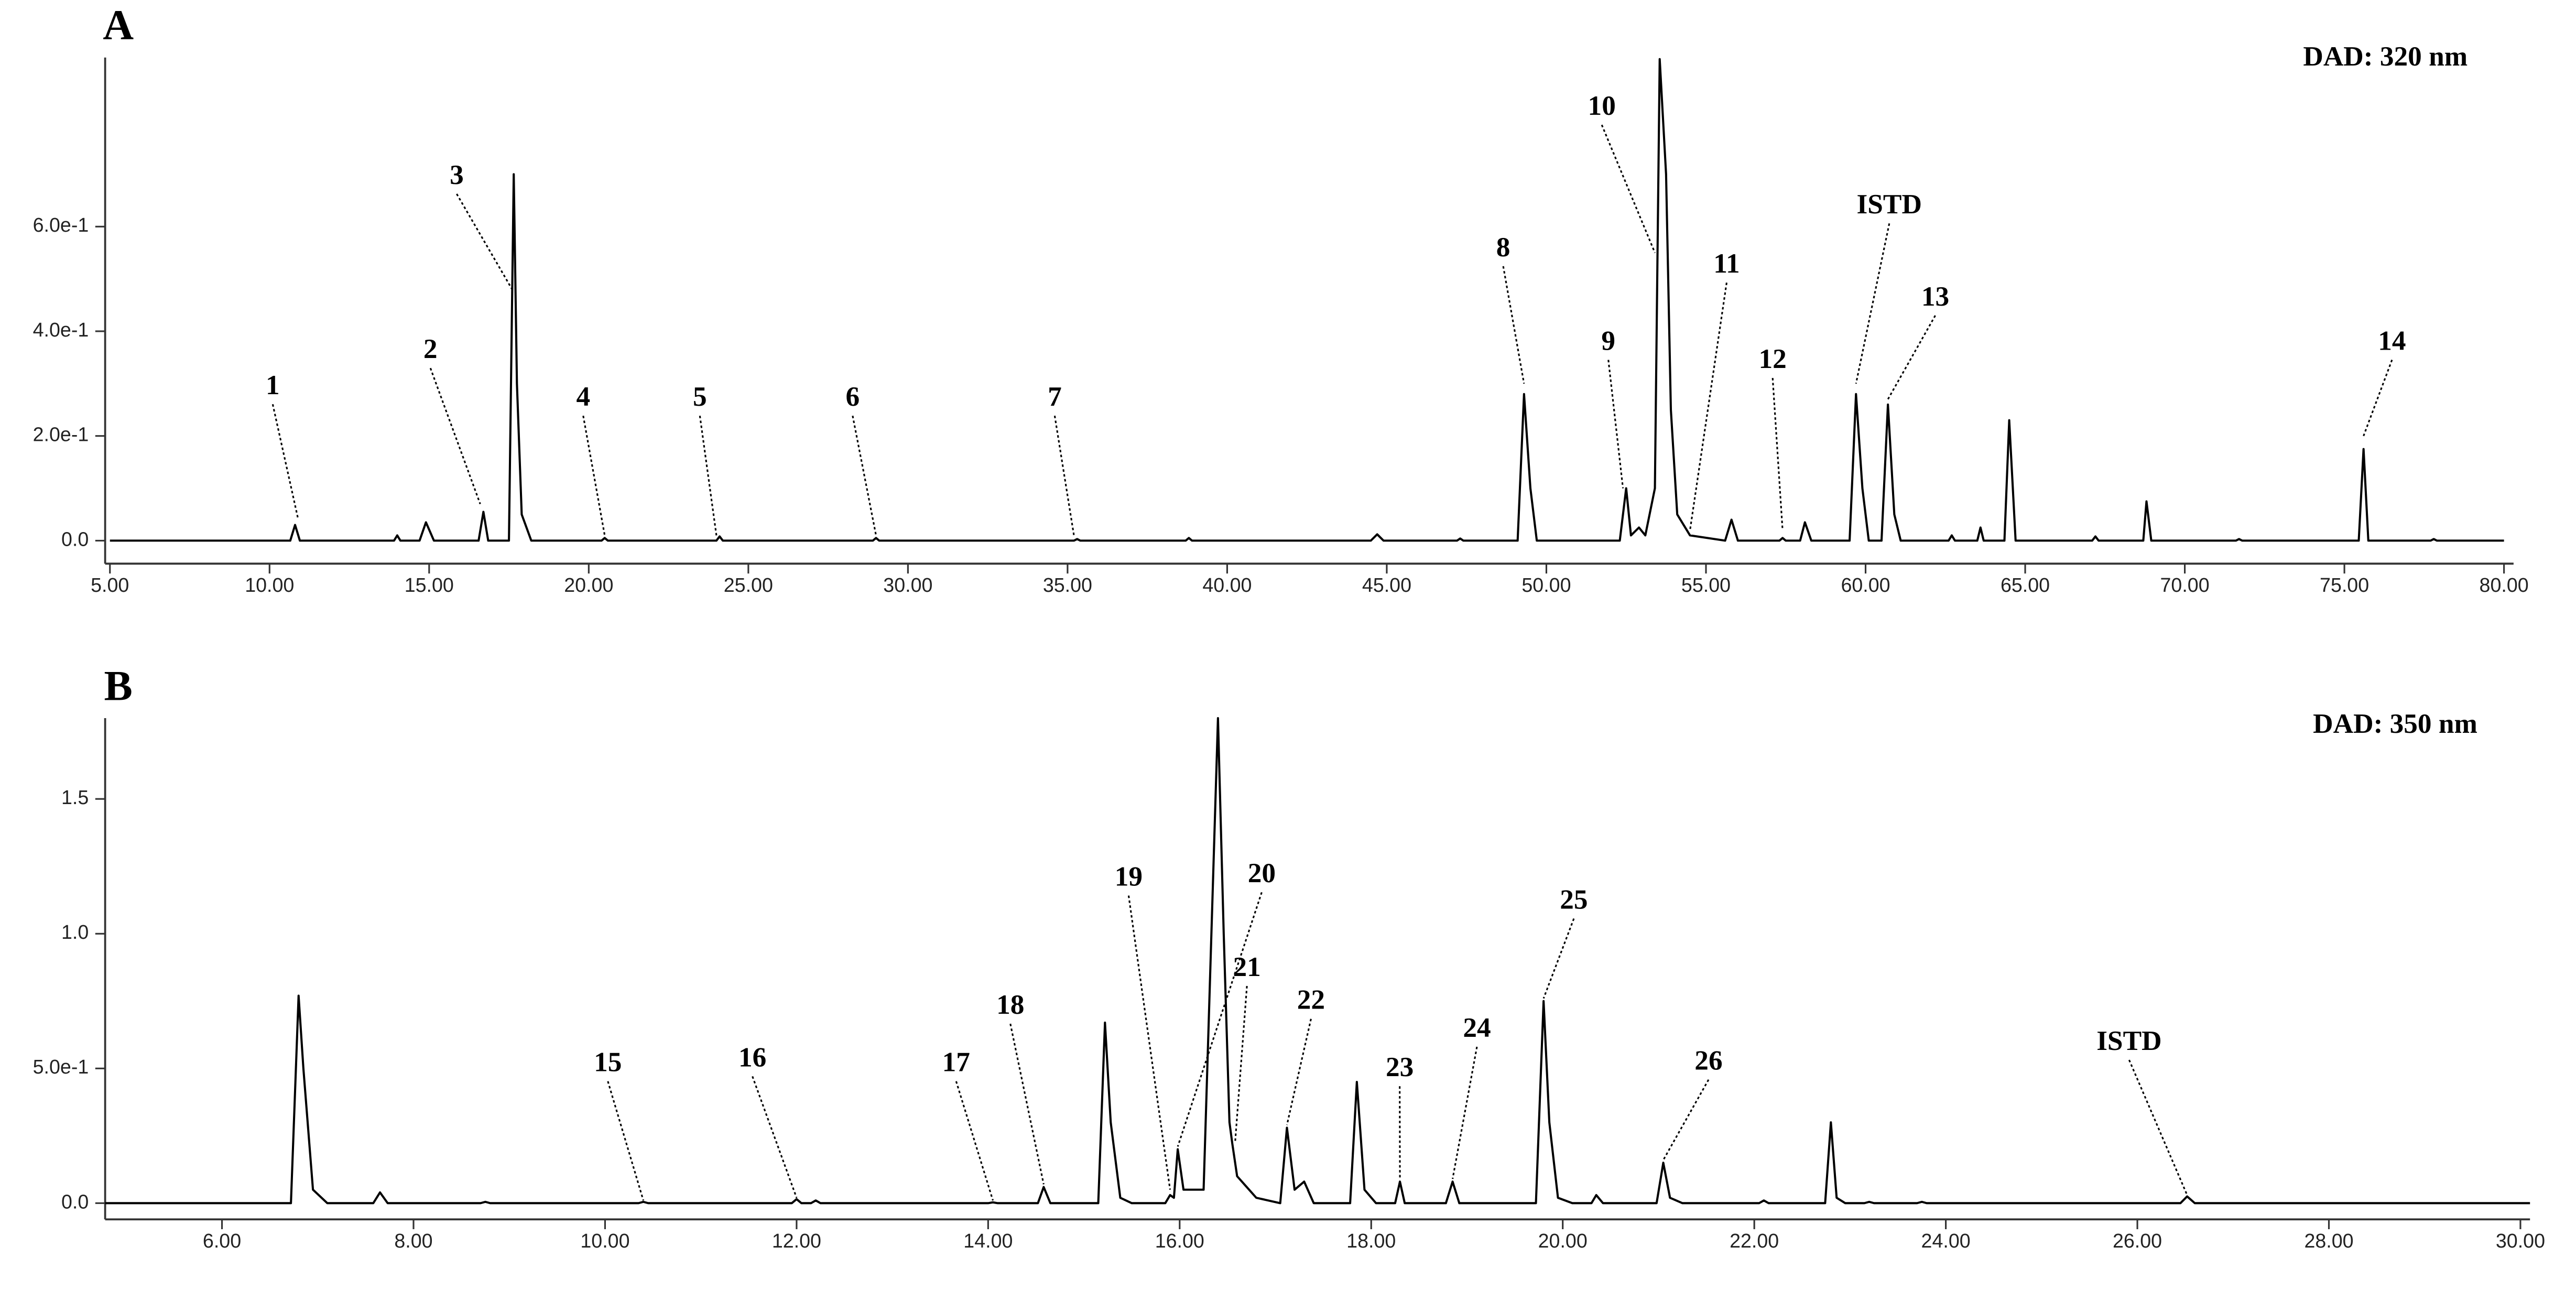 This screenshot has width=2576, height=1290. Describe the element at coordinates (583, 397) in the screenshot. I see `peak-label: 4` at that location.